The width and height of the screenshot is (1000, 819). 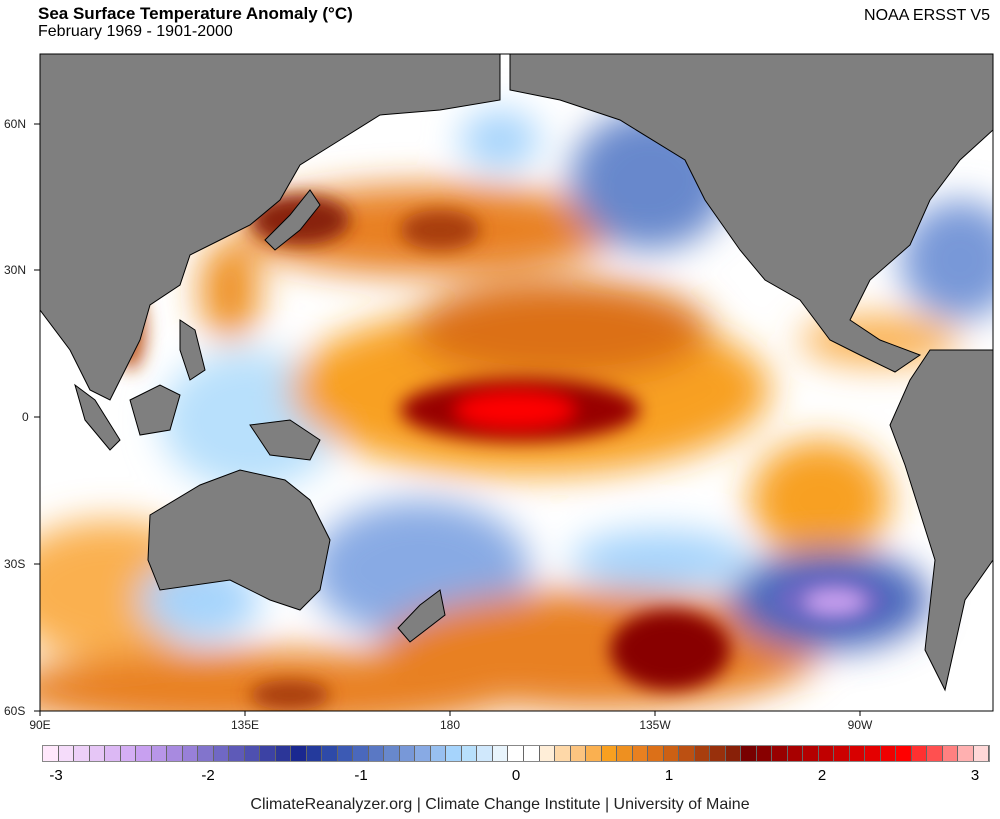 What do you see at coordinates (975, 775) in the screenshot?
I see `colorbar-tick: 3` at bounding box center [975, 775].